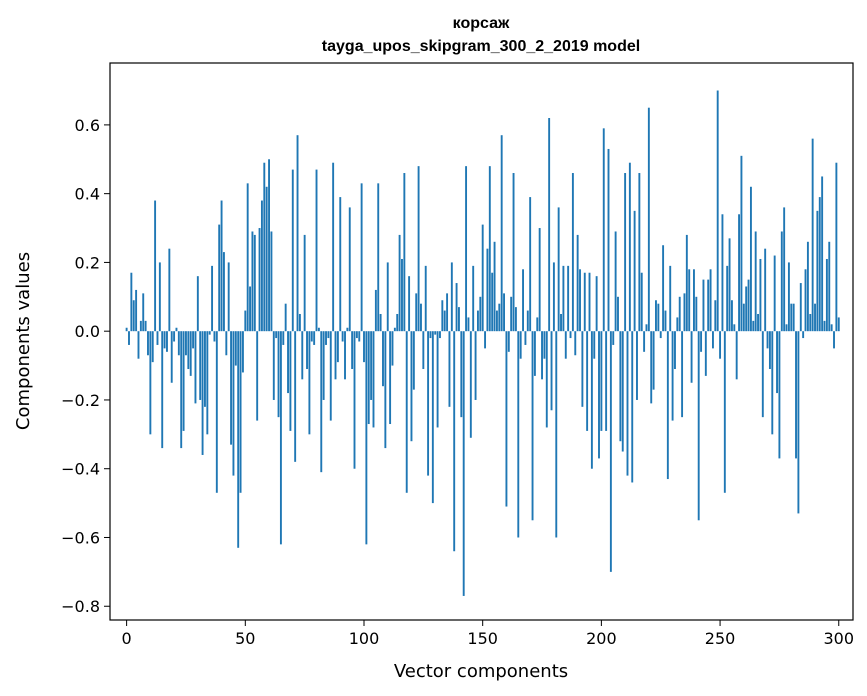  What do you see at coordinates (80, 400) in the screenshot?
I see `y-tick-label: −0.2` at bounding box center [80, 400].